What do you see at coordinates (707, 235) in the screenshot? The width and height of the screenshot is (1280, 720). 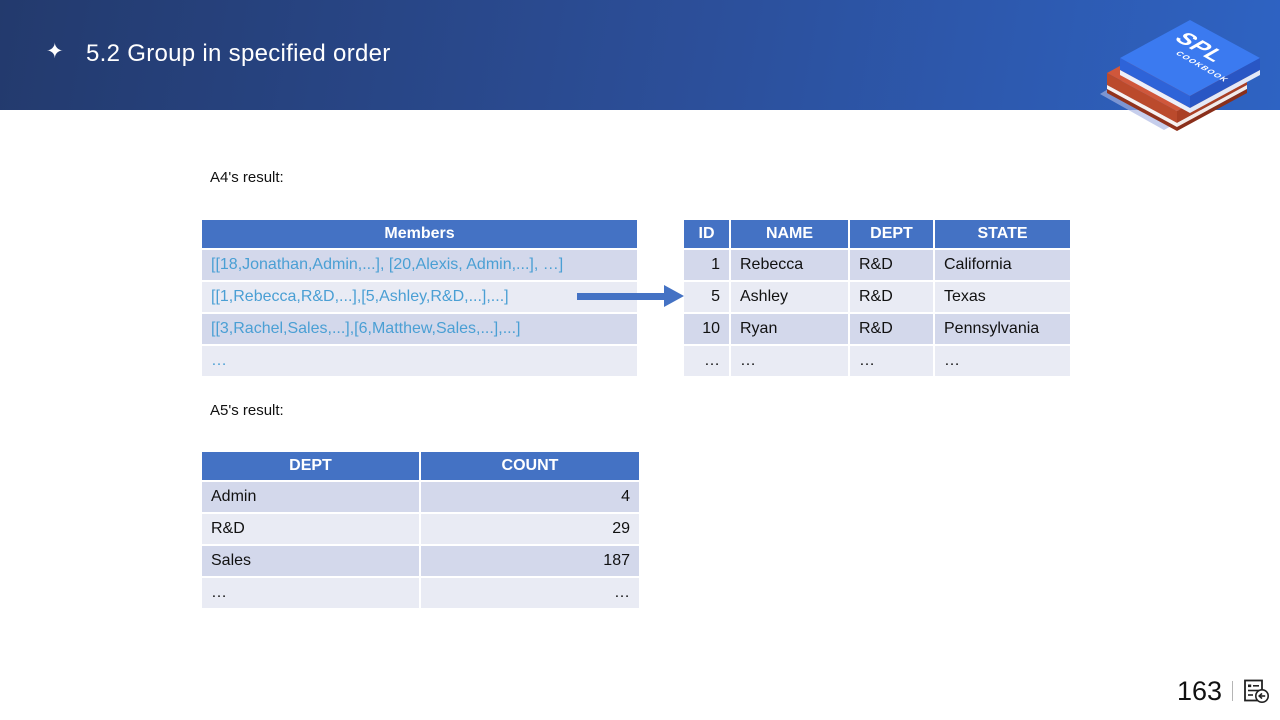 I see `id-column-header: ID` at bounding box center [707, 235].